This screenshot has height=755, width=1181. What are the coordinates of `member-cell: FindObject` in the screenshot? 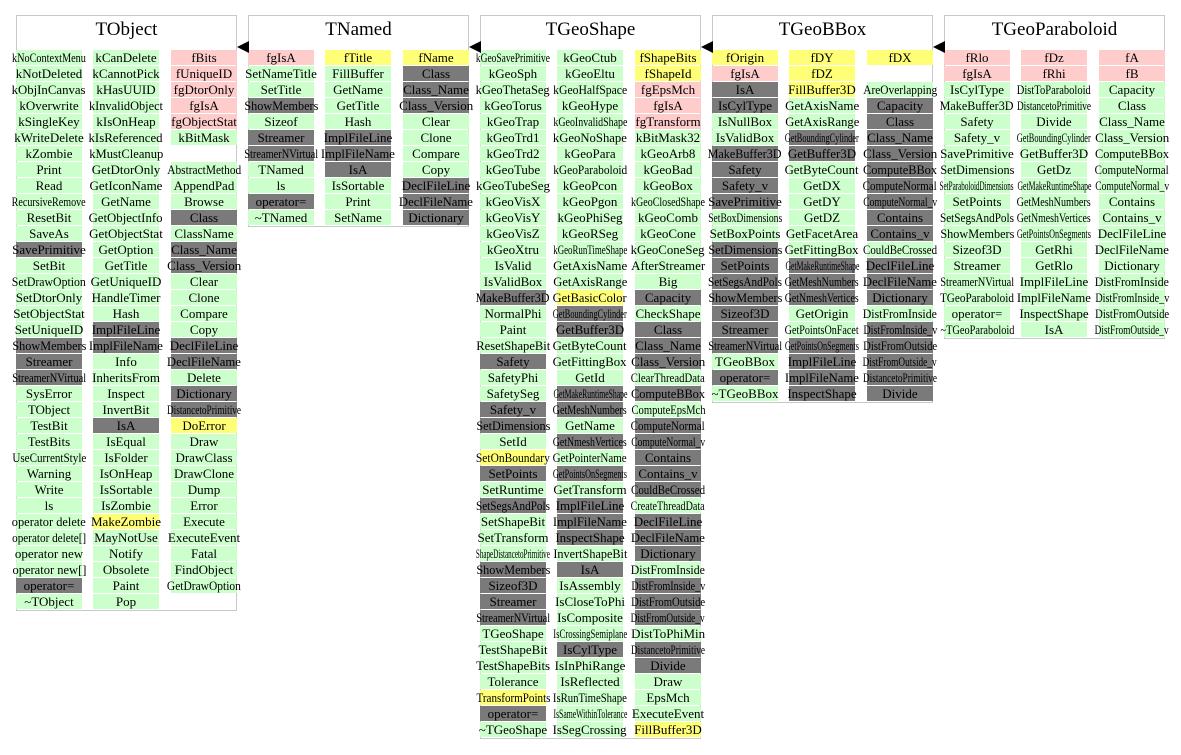 It's located at (204, 569).